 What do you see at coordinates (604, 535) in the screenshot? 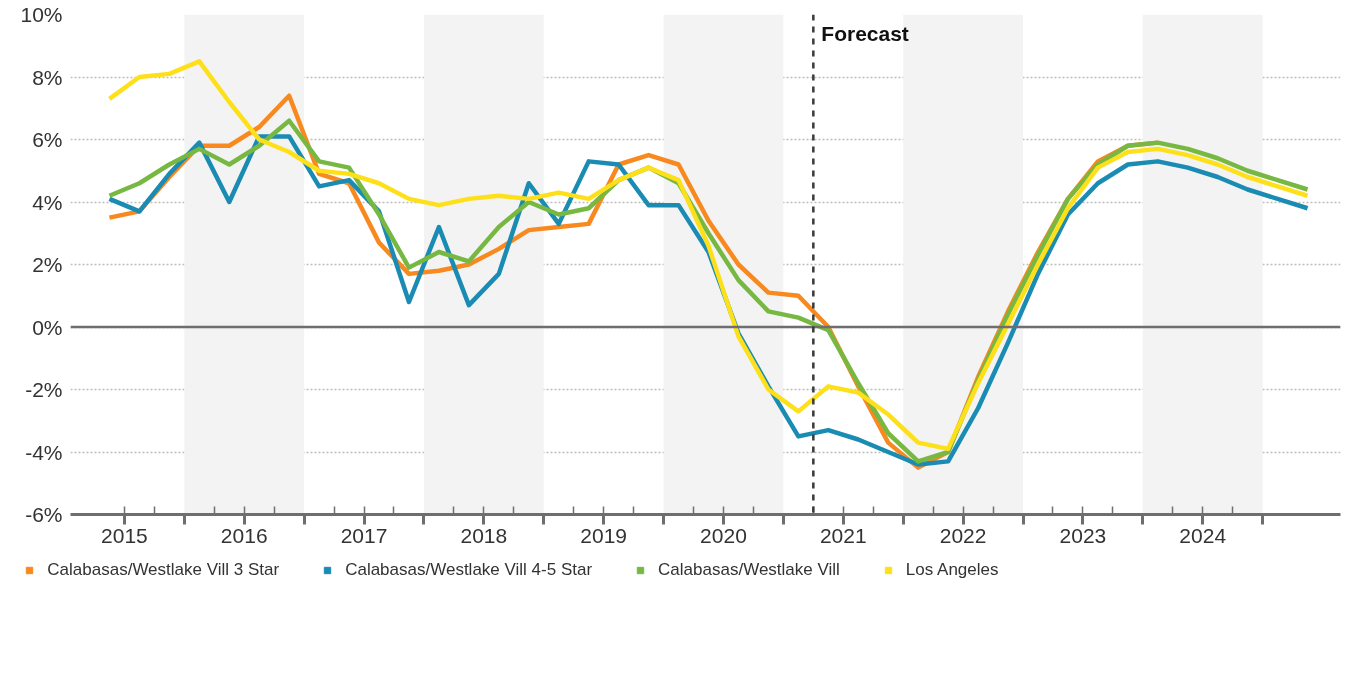
I see `x-tick-label: 2019` at bounding box center [604, 535].